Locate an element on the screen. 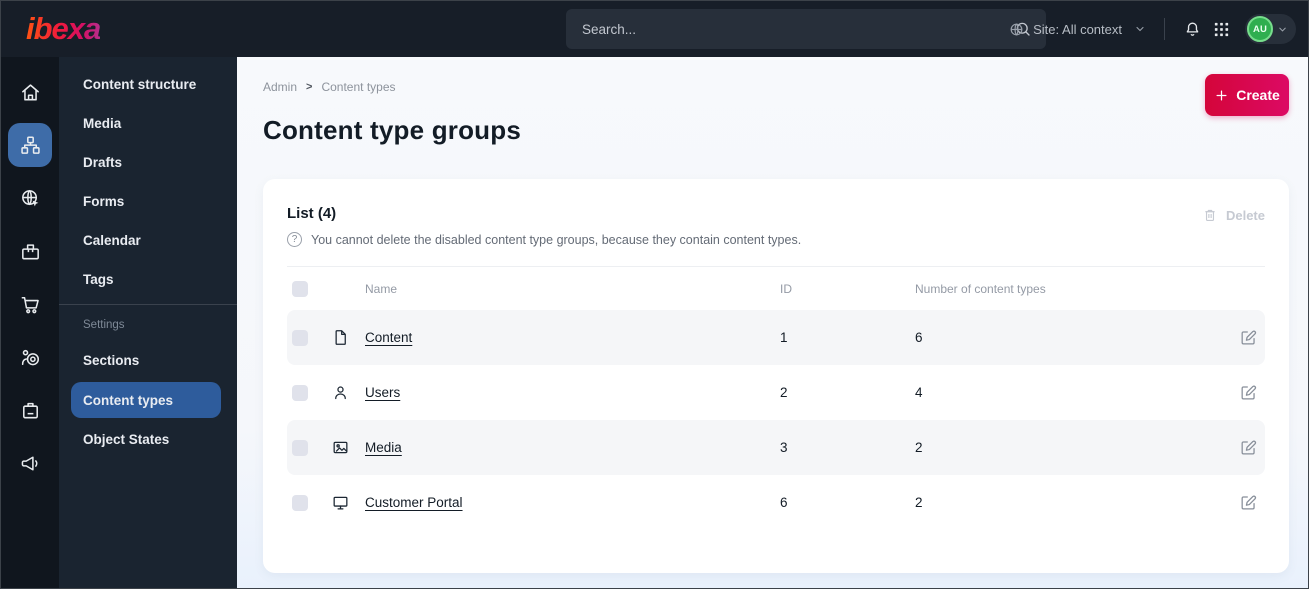 Image resolution: width=1309 pixels, height=589 pixels. personalization-target-icon is located at coordinates (30, 357).